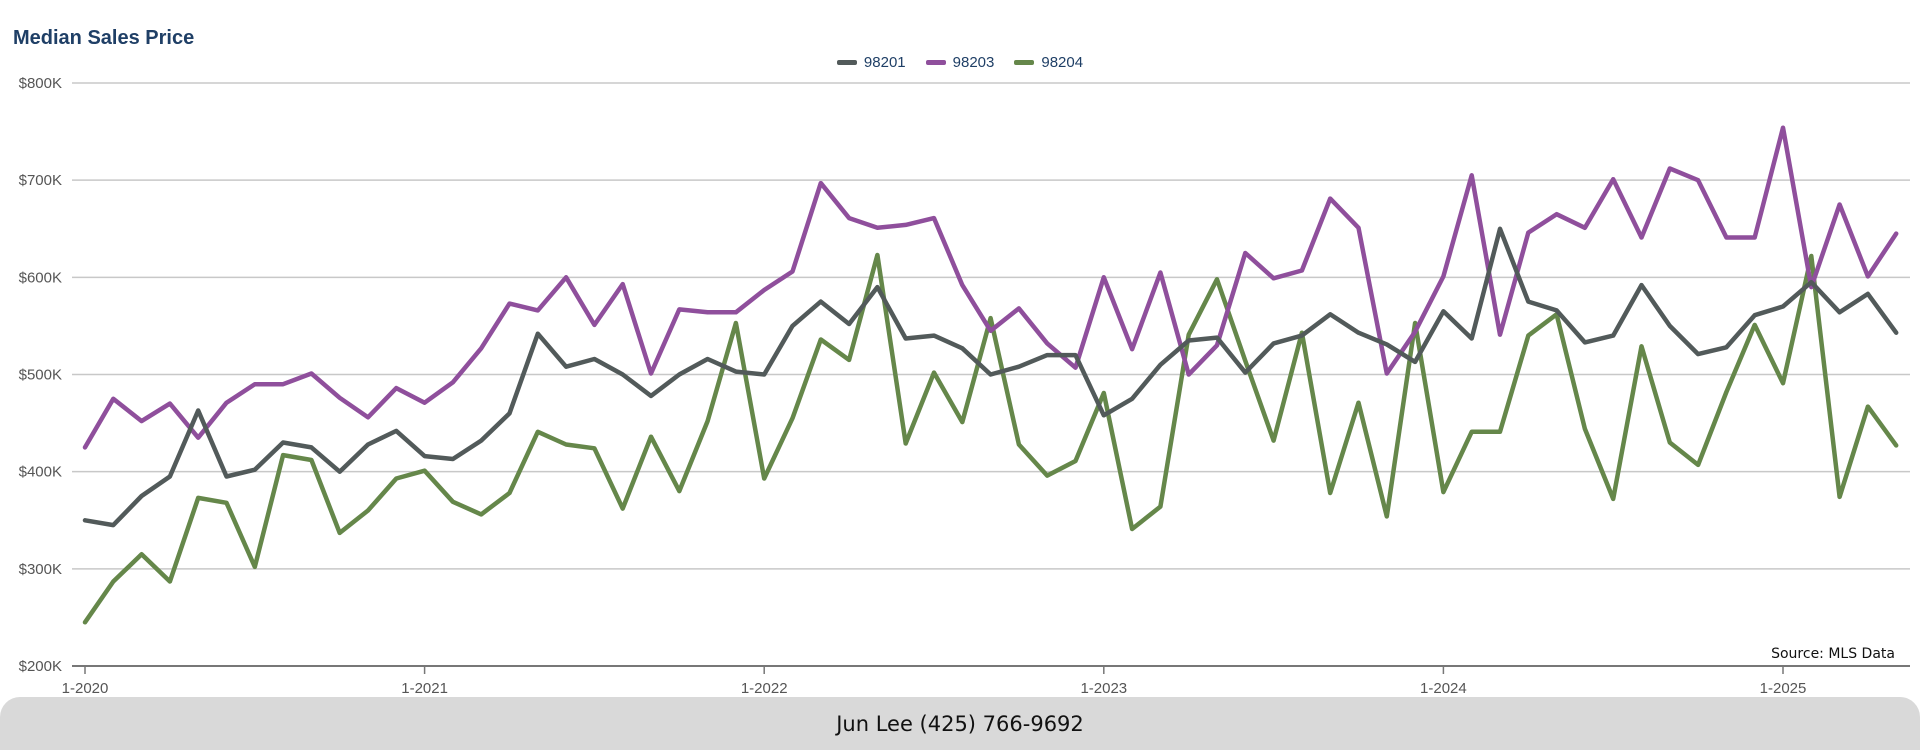 Image resolution: width=1920 pixels, height=750 pixels. What do you see at coordinates (764, 688) in the screenshot?
I see `x-tick-label: 1-2022` at bounding box center [764, 688].